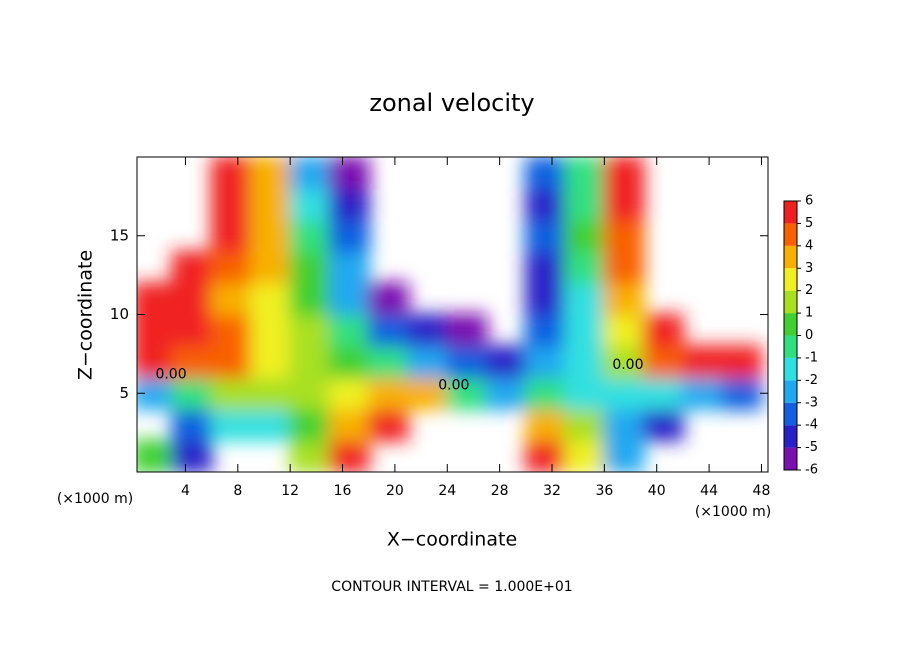  What do you see at coordinates (811, 425) in the screenshot?
I see `colorbar-tick-label: -4` at bounding box center [811, 425].